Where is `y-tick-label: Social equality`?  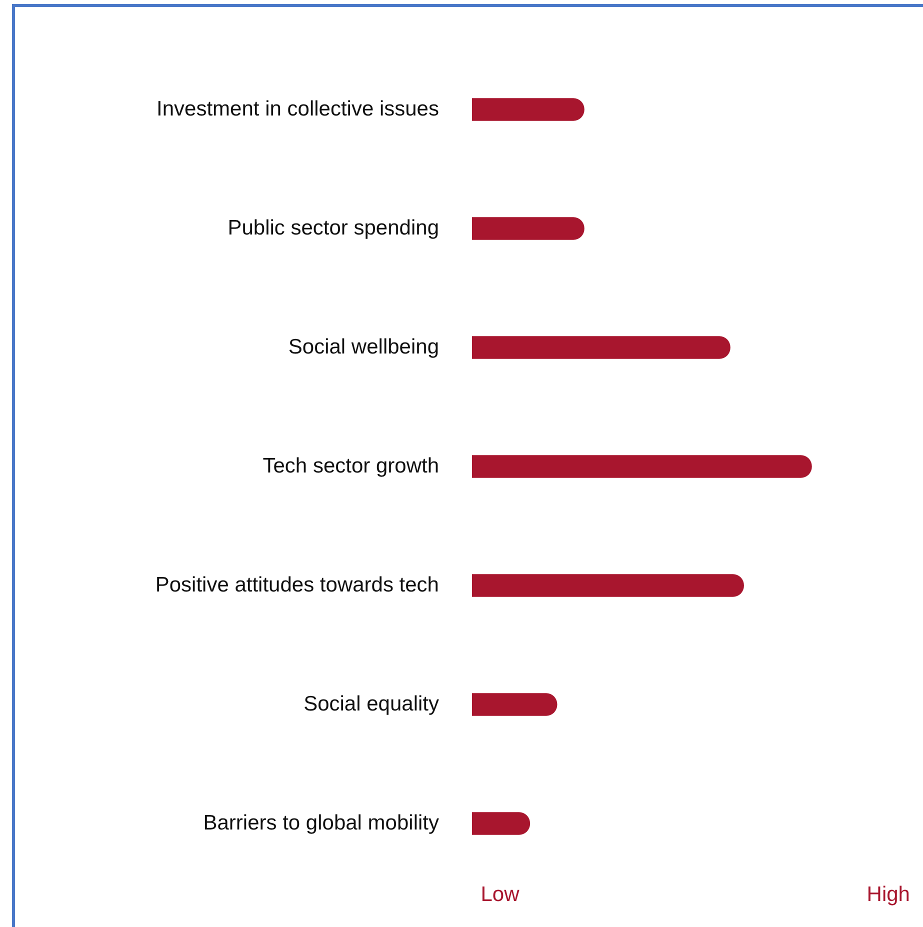 y-tick-label: Social equality is located at coordinates (372, 704).